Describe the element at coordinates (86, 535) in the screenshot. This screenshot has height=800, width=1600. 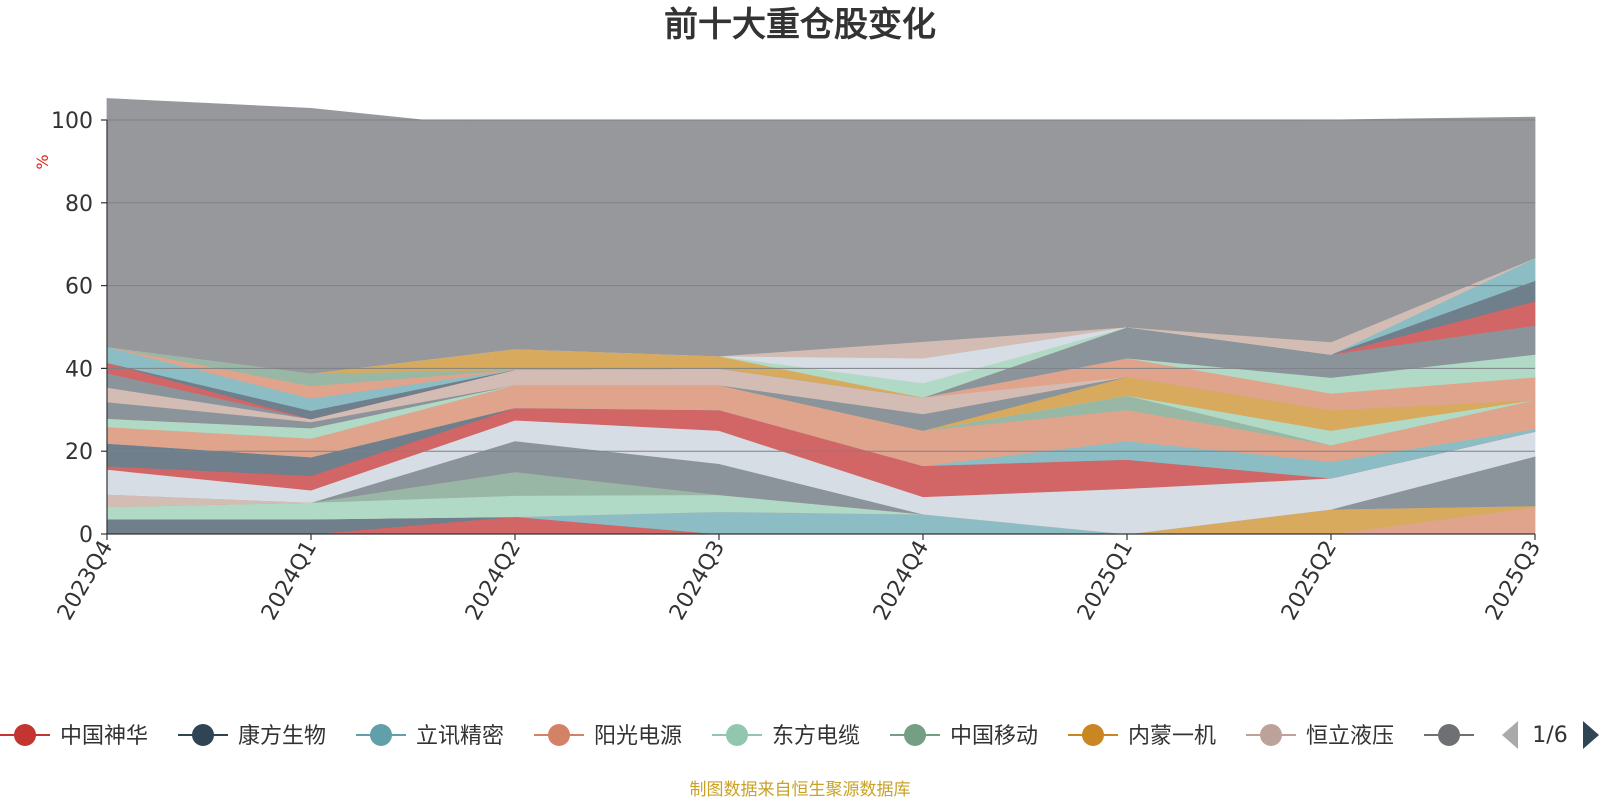
I see `y-tick-label: 0` at that location.